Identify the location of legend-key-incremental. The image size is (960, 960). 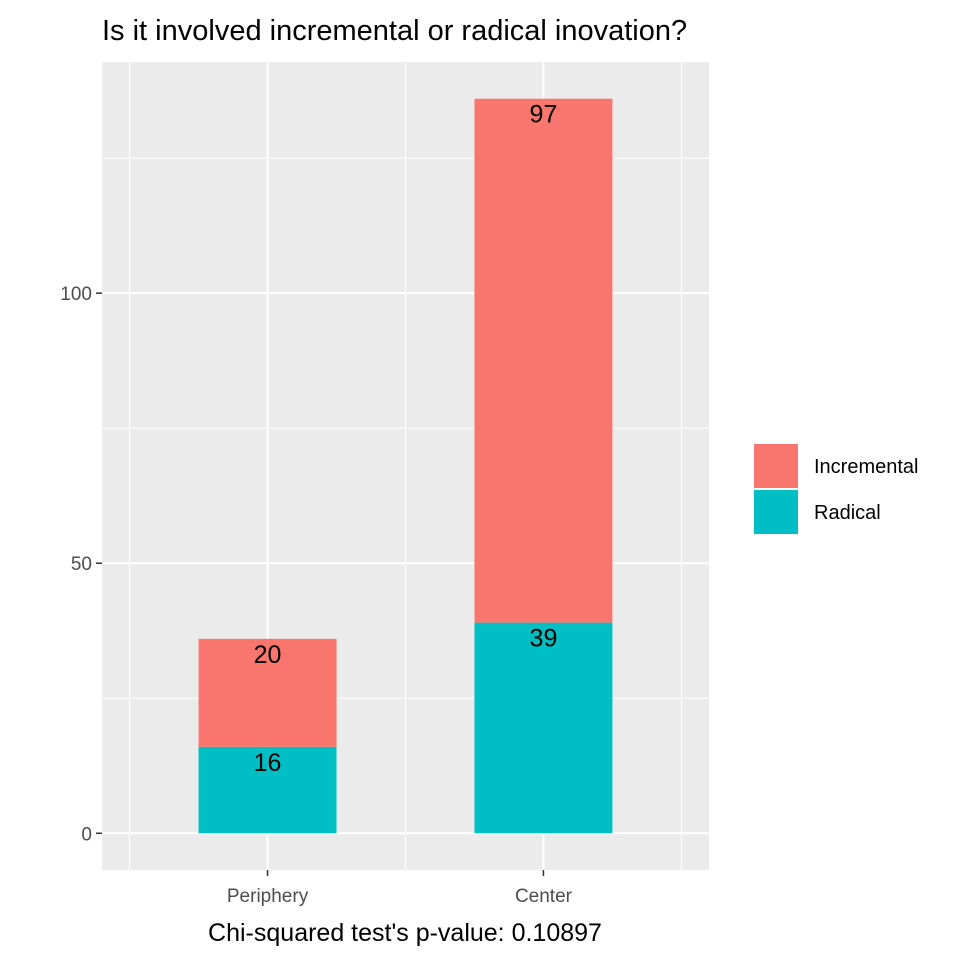
(776, 466).